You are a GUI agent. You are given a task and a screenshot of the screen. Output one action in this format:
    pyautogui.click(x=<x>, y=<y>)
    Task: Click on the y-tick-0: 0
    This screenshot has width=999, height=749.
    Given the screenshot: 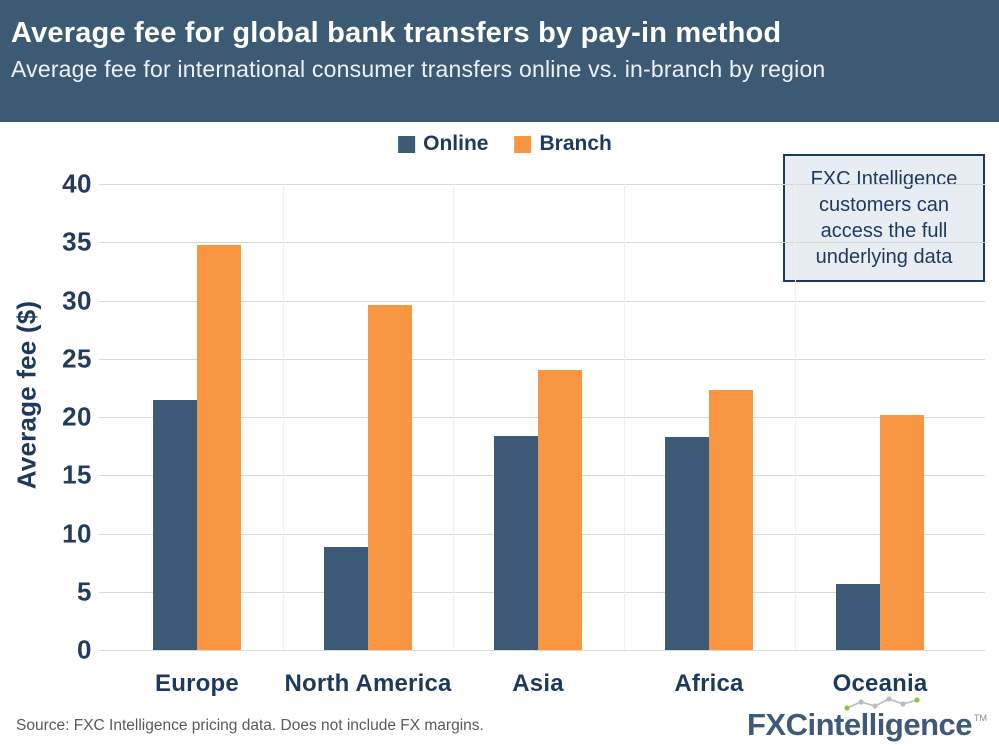 What is the action you would take?
    pyautogui.click(x=84, y=649)
    